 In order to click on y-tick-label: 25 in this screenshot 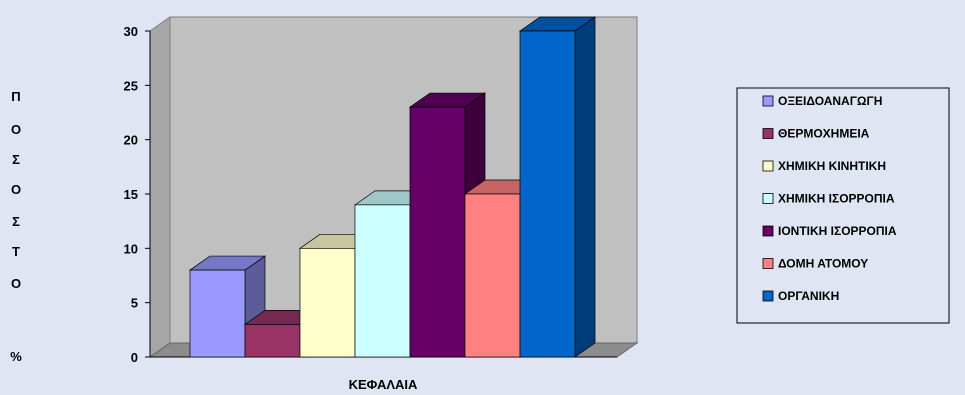, I will do `click(131, 85)`.